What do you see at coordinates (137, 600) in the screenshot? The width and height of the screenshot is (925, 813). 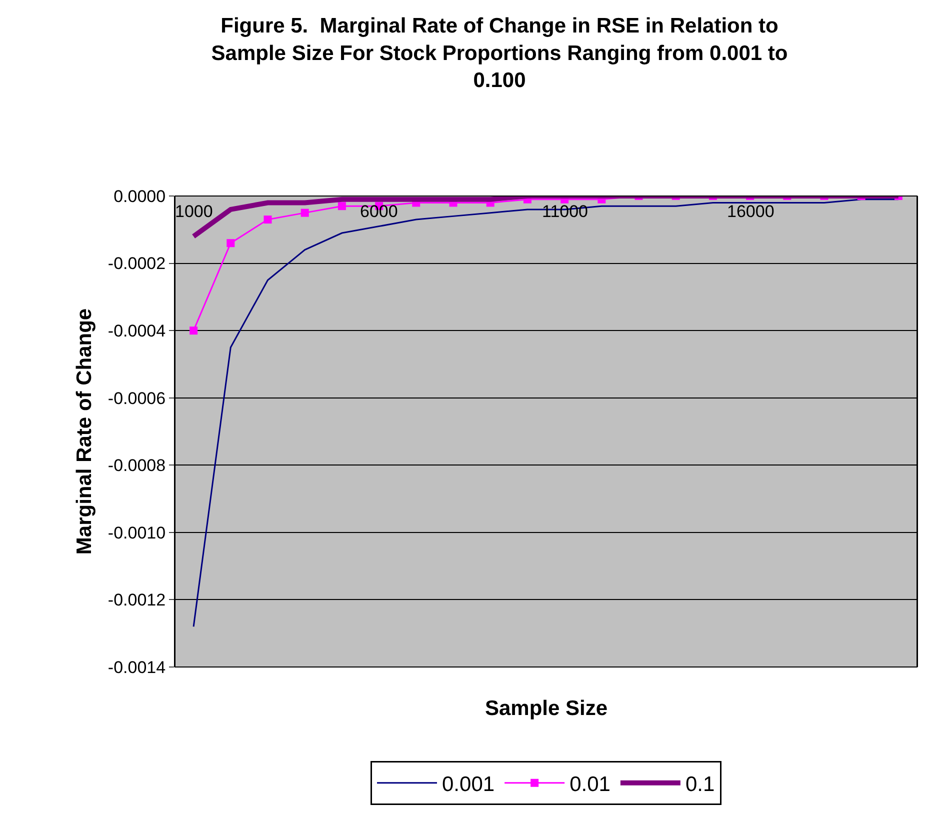 I see `y-tick-label: -0.0012` at bounding box center [137, 600].